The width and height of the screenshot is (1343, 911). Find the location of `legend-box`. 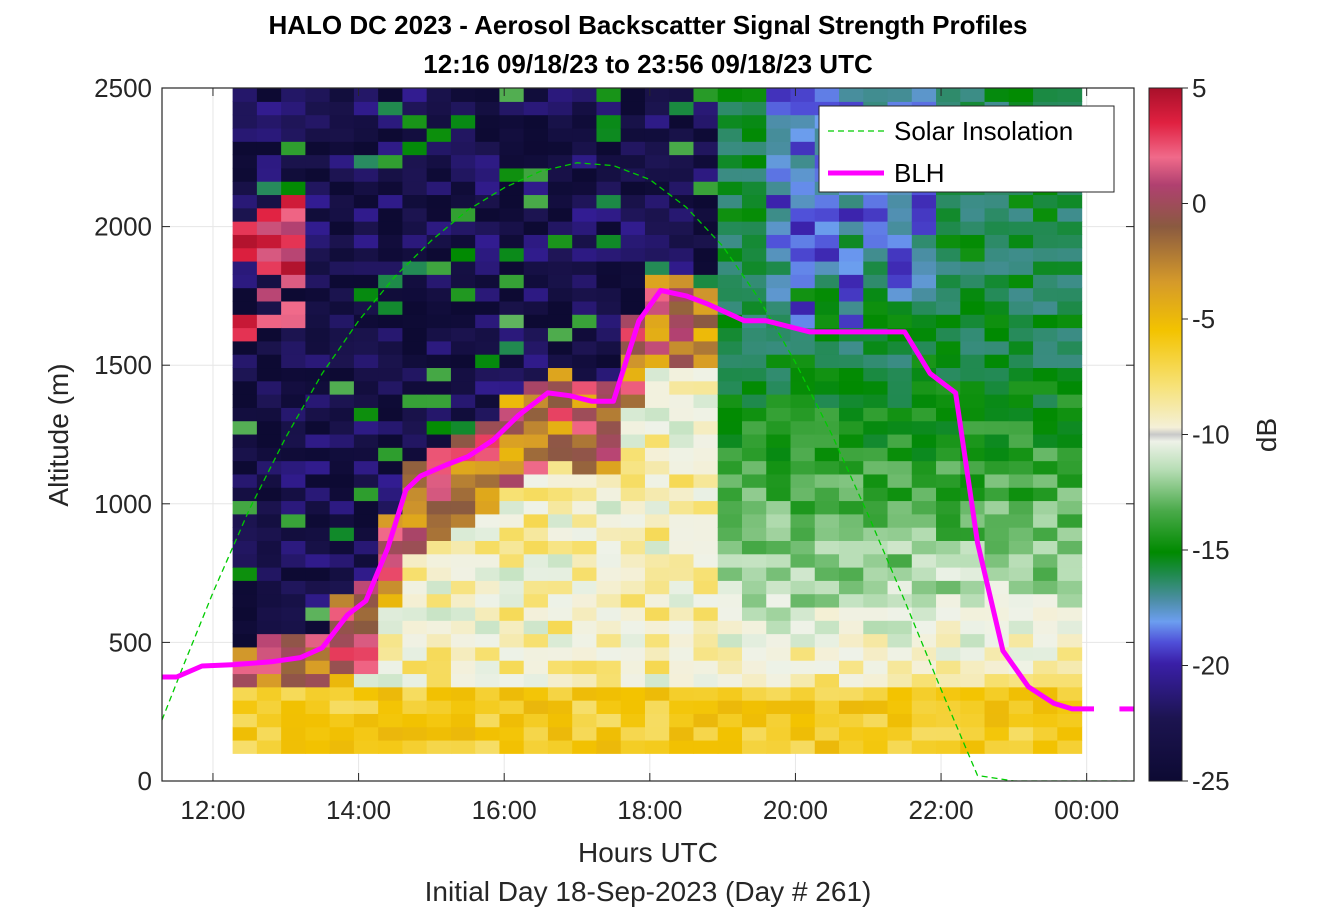

legend-box is located at coordinates (966, 149).